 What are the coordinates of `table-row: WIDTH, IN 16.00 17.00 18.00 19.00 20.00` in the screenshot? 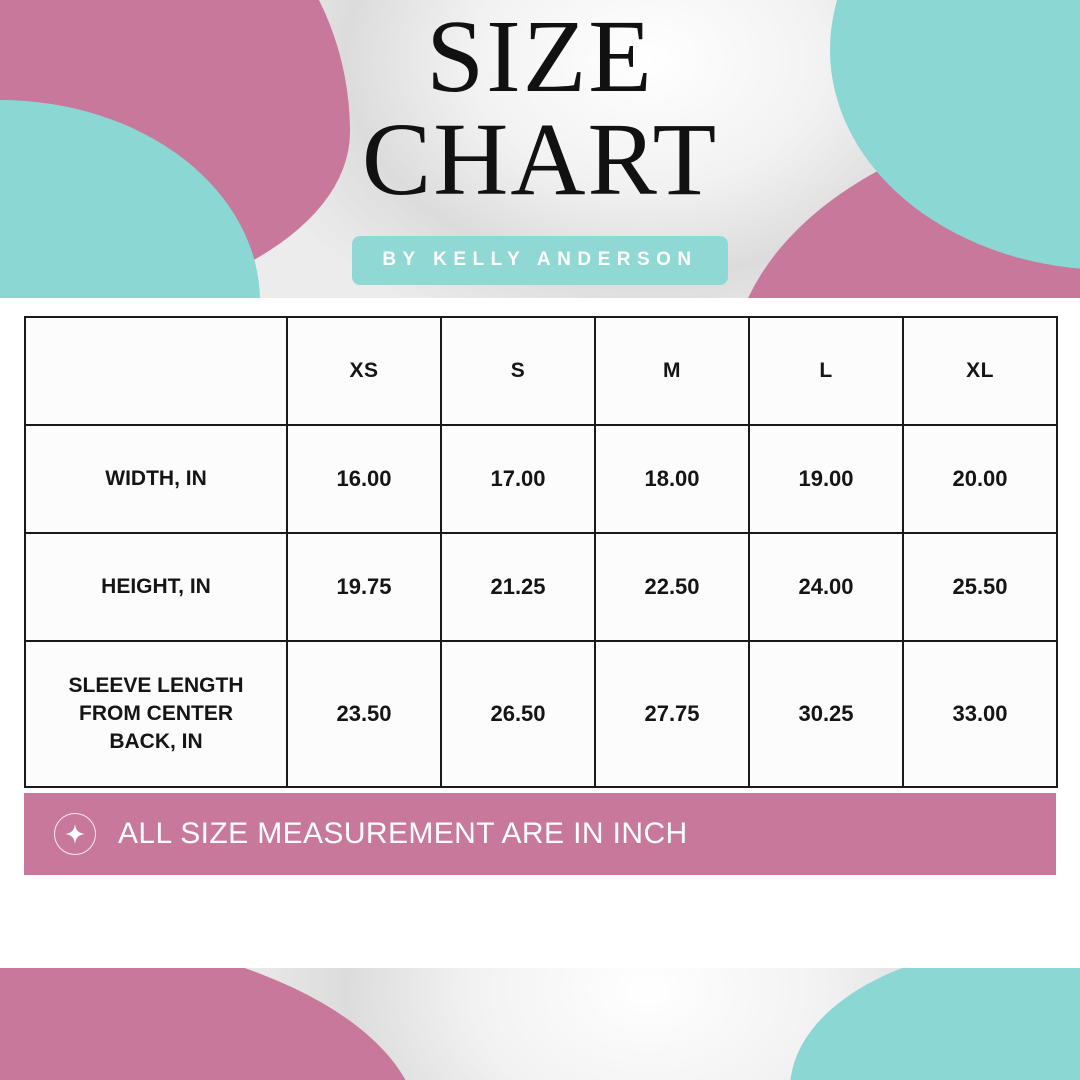 It's located at (541, 479).